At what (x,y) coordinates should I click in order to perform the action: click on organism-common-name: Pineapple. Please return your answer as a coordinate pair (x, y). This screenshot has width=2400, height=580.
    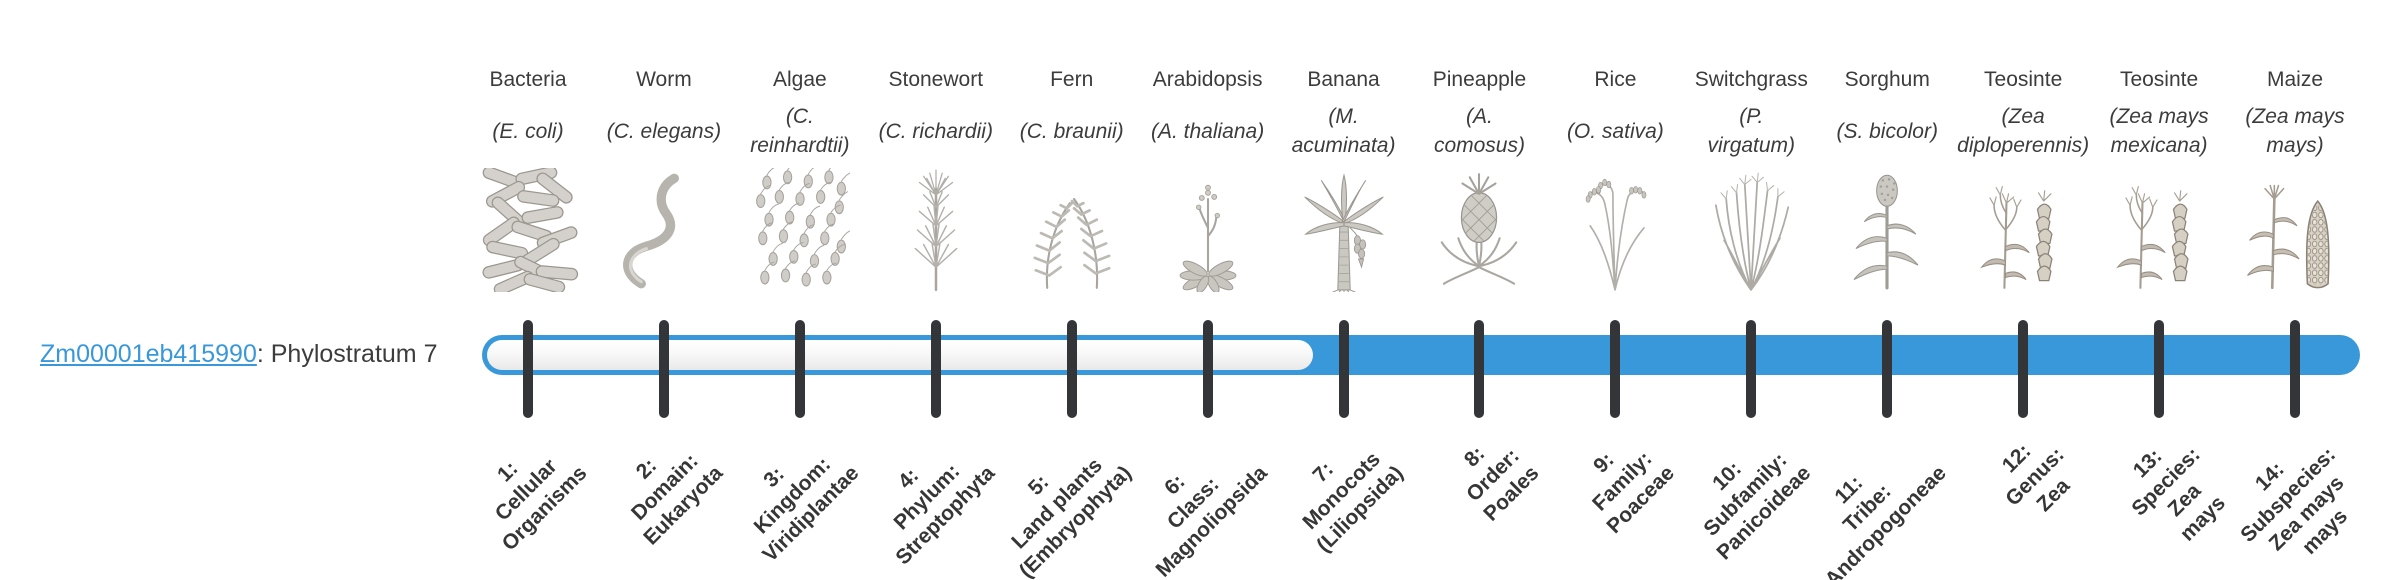
    Looking at the image, I should click on (1479, 79).